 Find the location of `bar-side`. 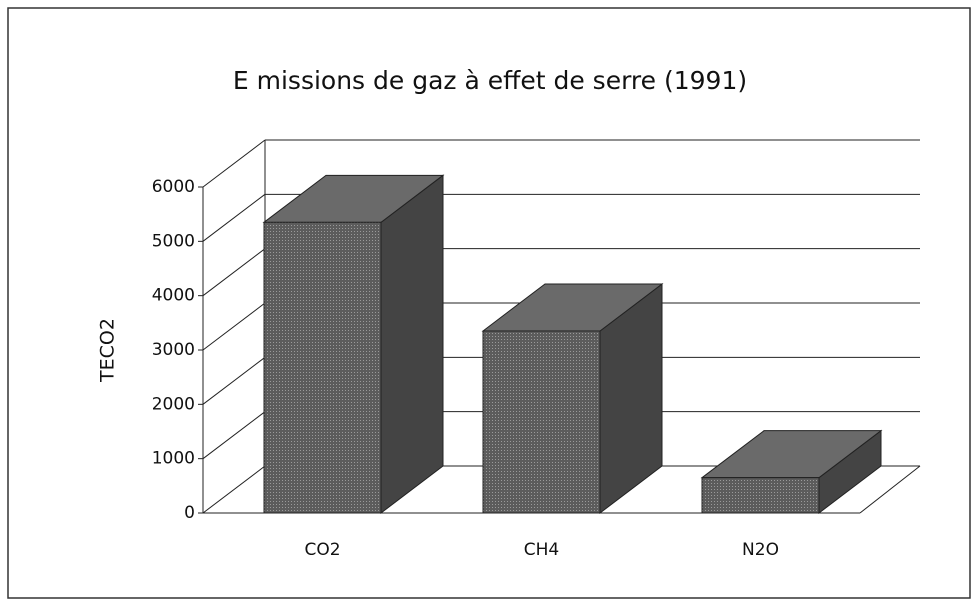

bar-side is located at coordinates (412, 344).